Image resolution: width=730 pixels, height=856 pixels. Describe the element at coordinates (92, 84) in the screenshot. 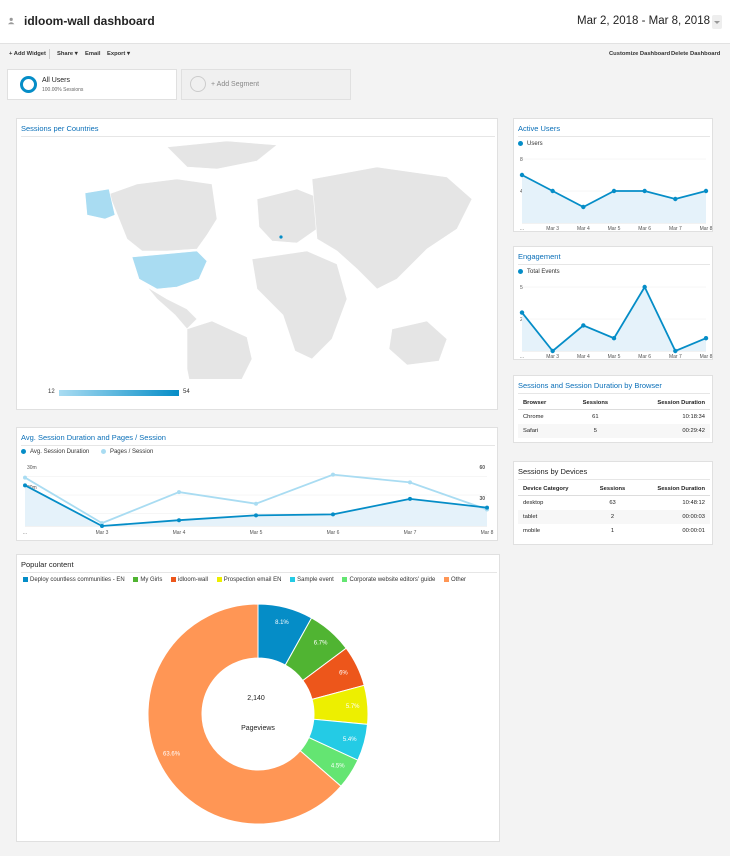

I see `segment-all-users: All Users 100.00% Sessions` at that location.